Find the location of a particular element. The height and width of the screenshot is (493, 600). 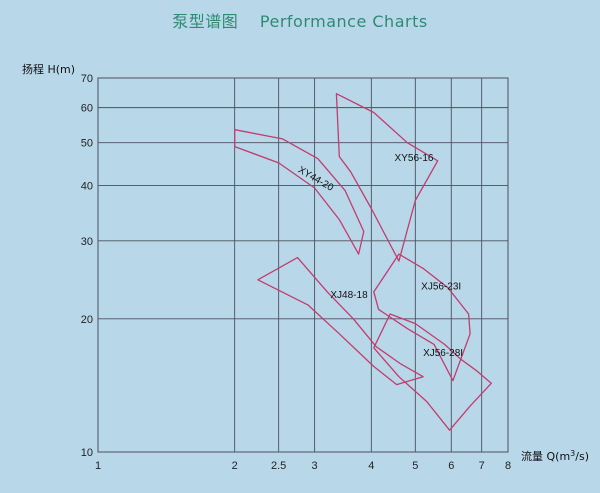

title-english: Performance Charts is located at coordinates (343, 21).